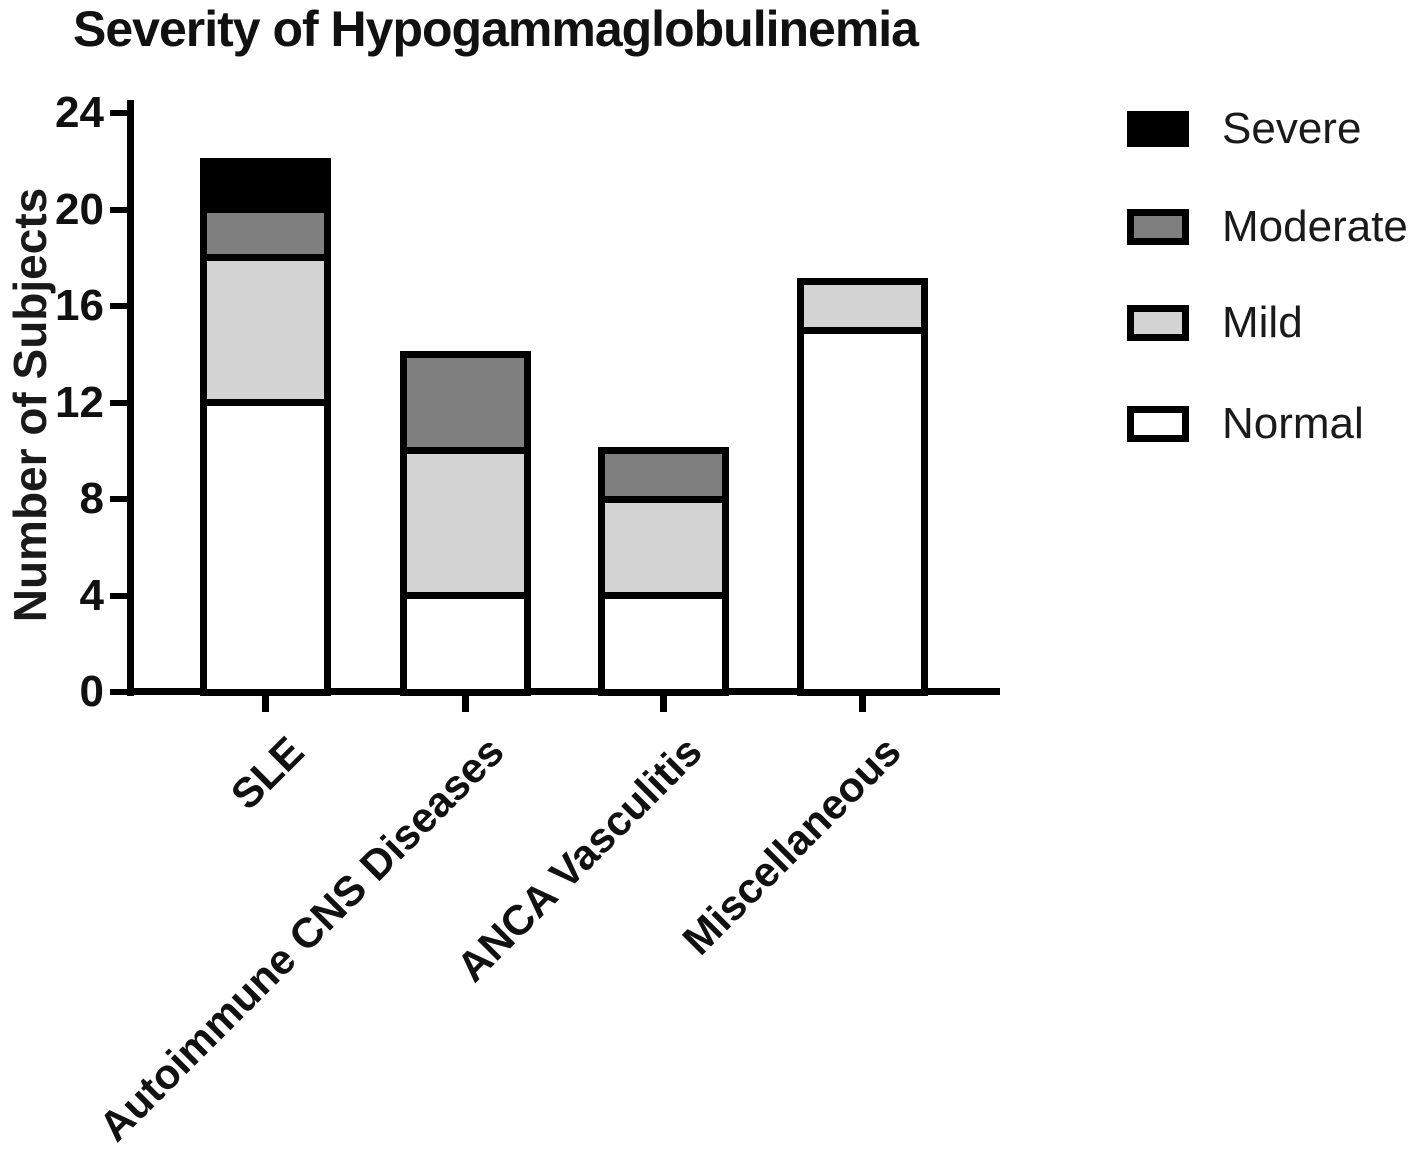 Image resolution: width=1418 pixels, height=1151 pixels. I want to click on y-tick-label: 24, so click(79, 112).